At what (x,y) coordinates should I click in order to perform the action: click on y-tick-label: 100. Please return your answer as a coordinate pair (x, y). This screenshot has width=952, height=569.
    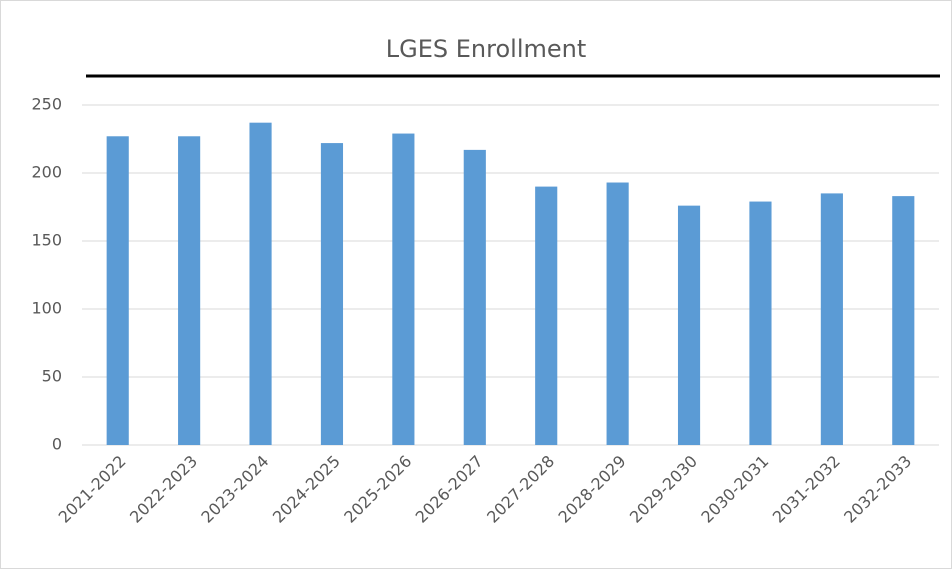
    Looking at the image, I should click on (46, 308).